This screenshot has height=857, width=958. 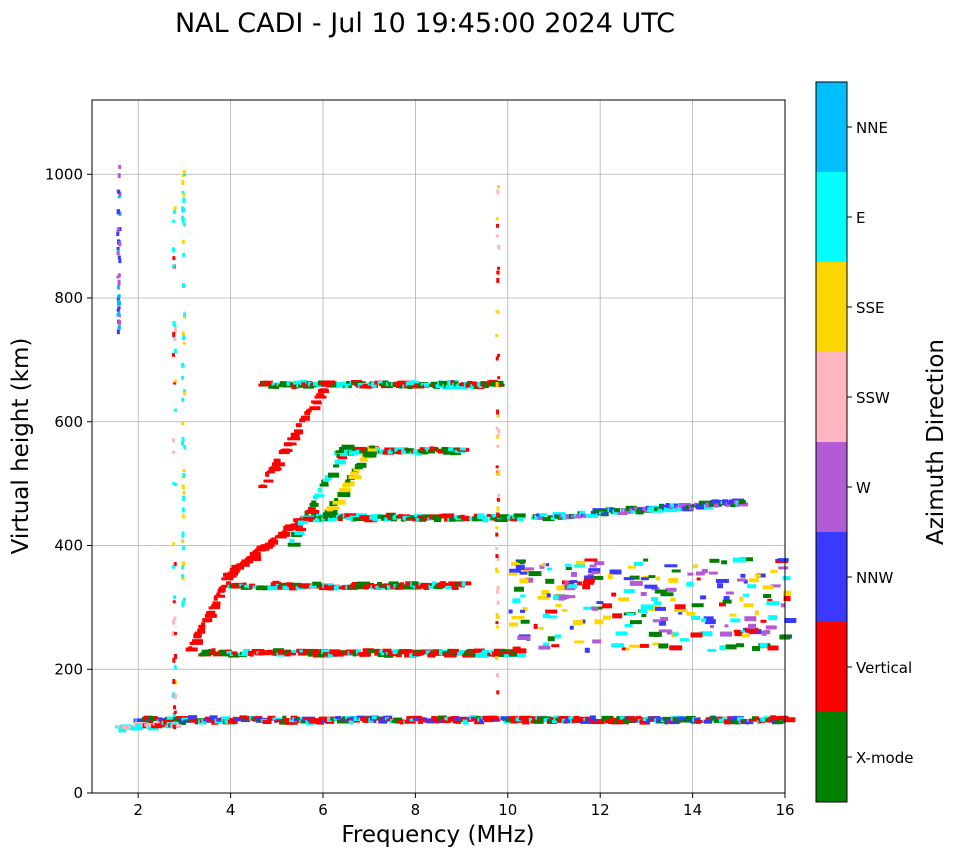 I want to click on x-tick-label: 6, so click(x=323, y=810).